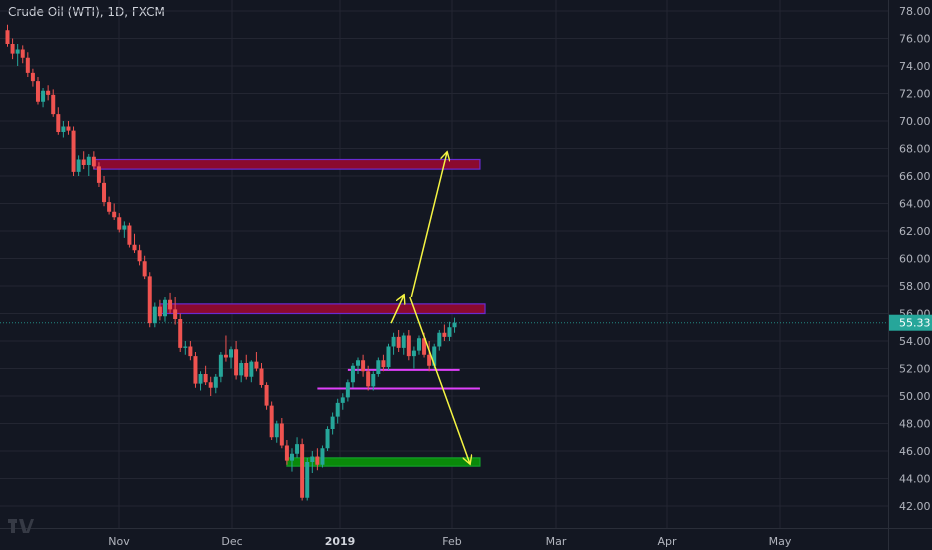  What do you see at coordinates (915, 176) in the screenshot?
I see `y-tick-label: 66.00` at bounding box center [915, 176].